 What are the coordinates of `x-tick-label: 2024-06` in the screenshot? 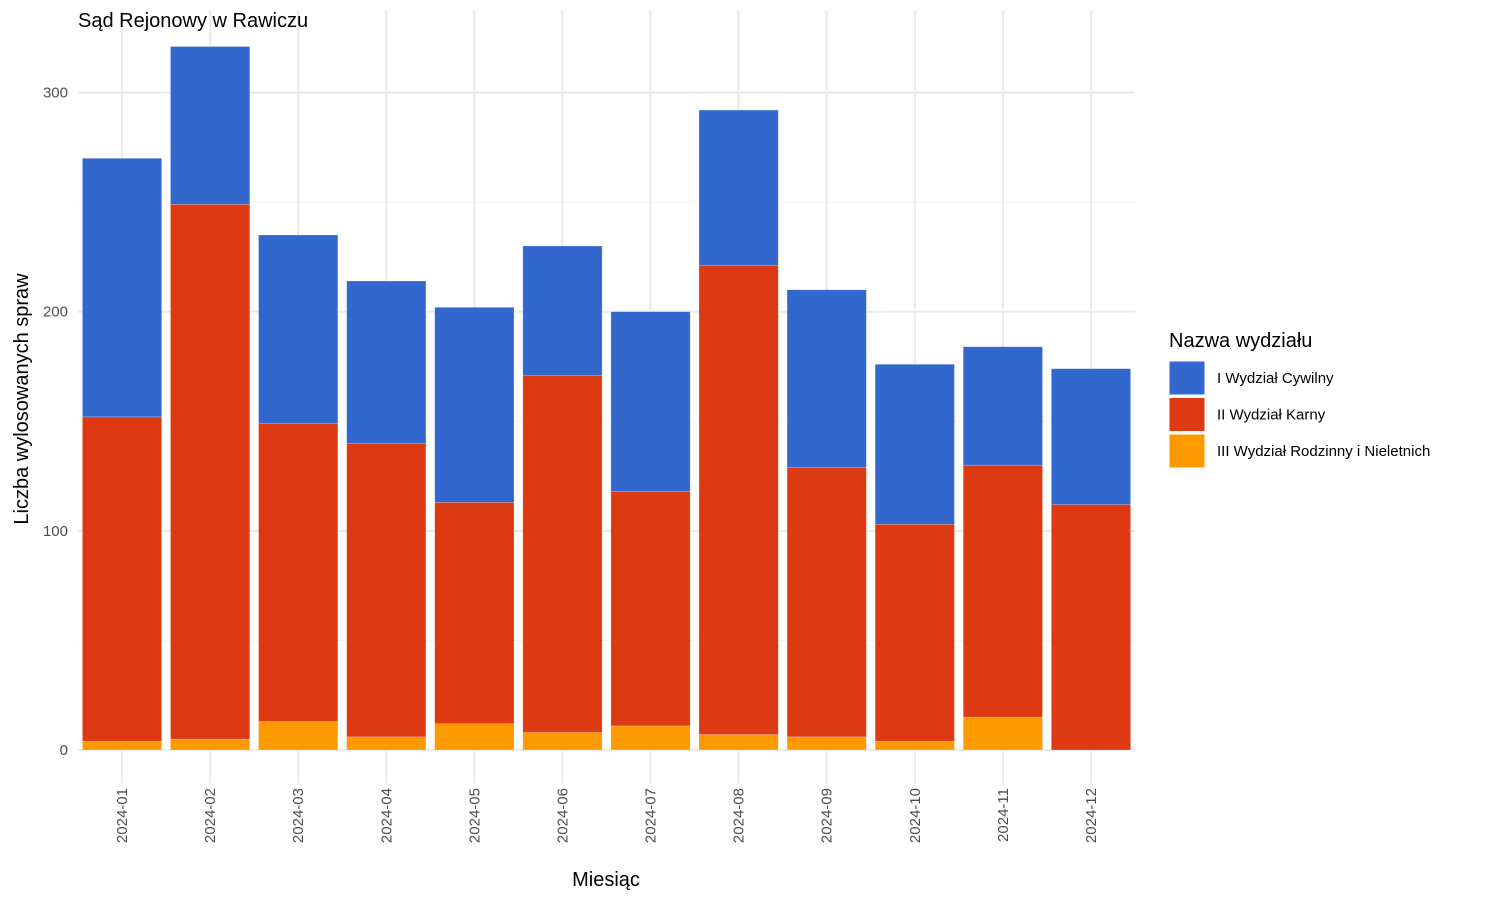 It's located at (562, 815).